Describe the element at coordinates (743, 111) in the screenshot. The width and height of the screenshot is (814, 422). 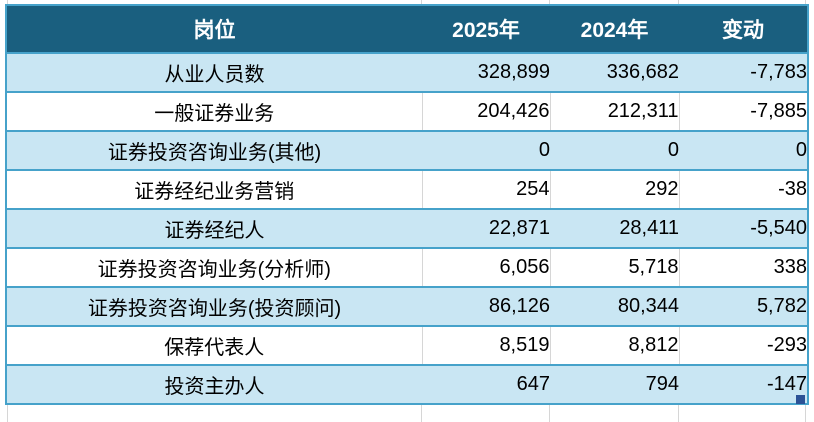
I see `cell-change-value: -7,885` at that location.